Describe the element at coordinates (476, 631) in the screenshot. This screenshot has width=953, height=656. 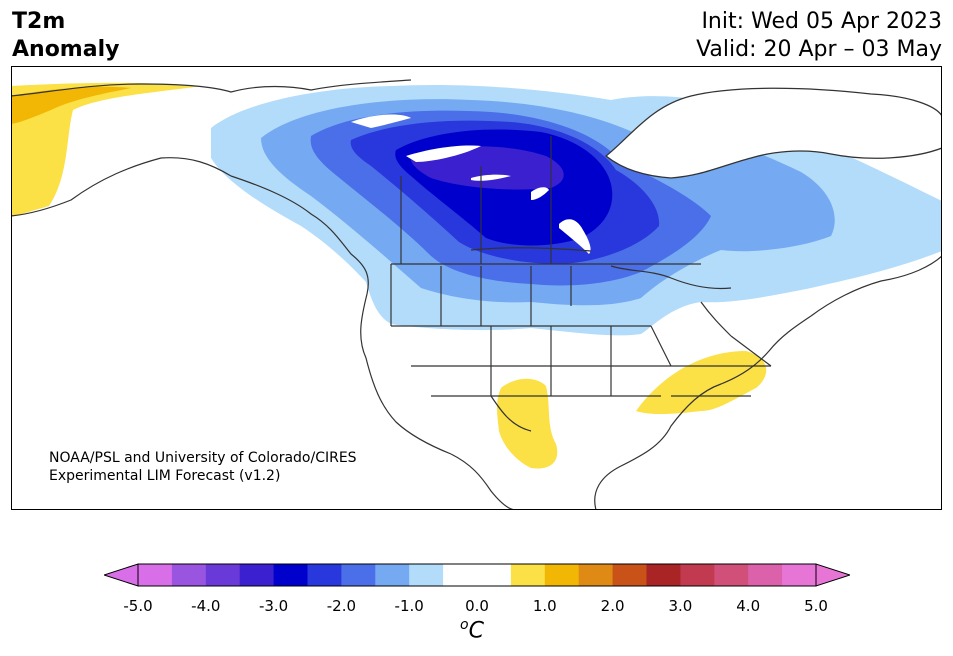
I see `unit-letter: C` at that location.